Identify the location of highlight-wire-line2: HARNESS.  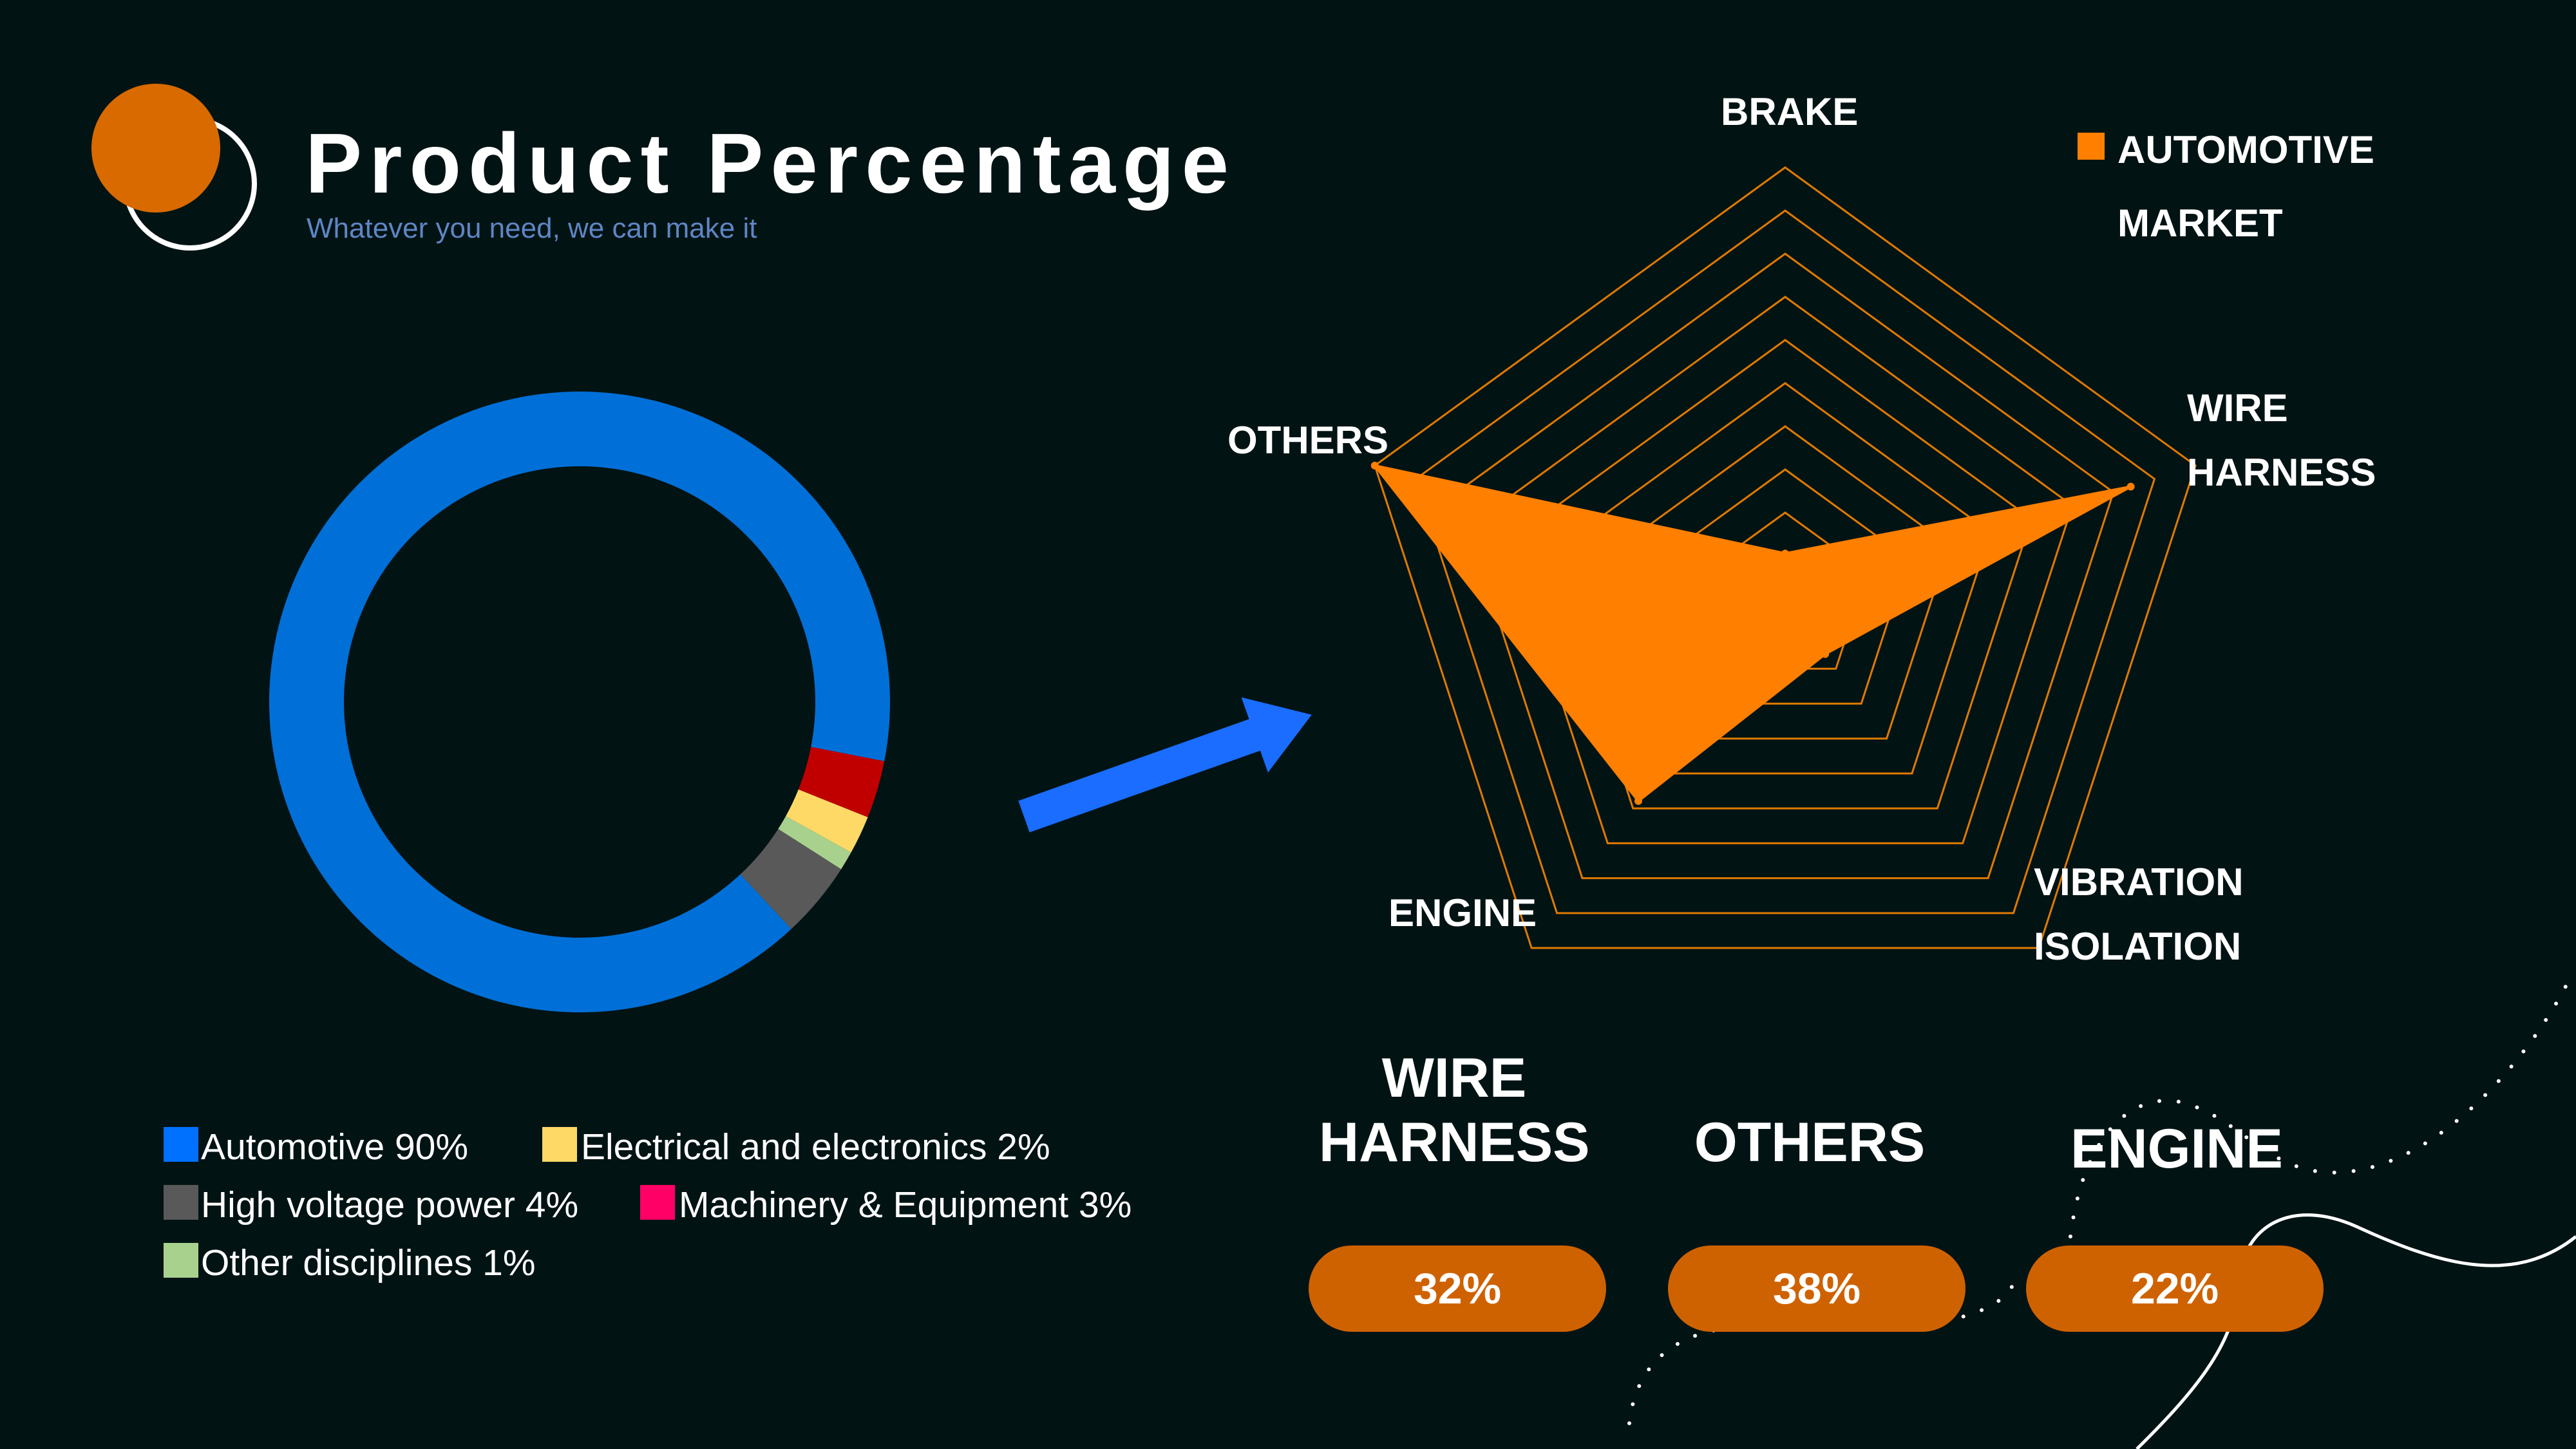
(1454, 1142).